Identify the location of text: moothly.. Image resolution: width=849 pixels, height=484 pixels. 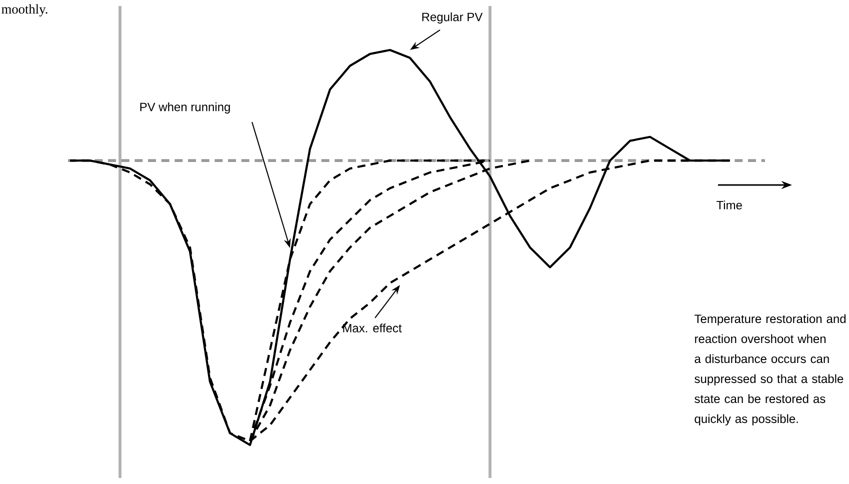
(25, 10).